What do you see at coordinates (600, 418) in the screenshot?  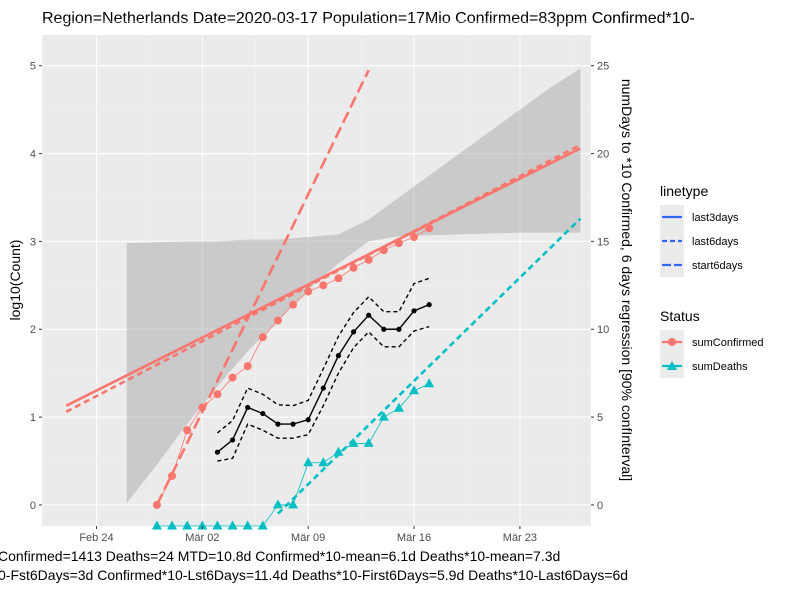 I see `y2-tick-label-1: 5` at bounding box center [600, 418].